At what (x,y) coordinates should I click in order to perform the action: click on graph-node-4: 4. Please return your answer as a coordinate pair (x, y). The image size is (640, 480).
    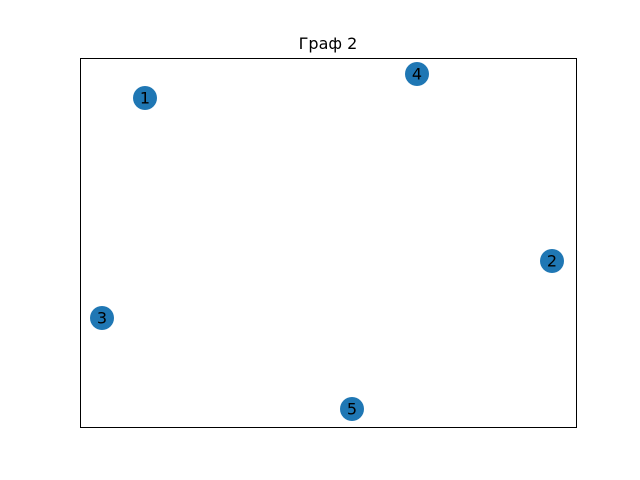
    Looking at the image, I should click on (417, 74).